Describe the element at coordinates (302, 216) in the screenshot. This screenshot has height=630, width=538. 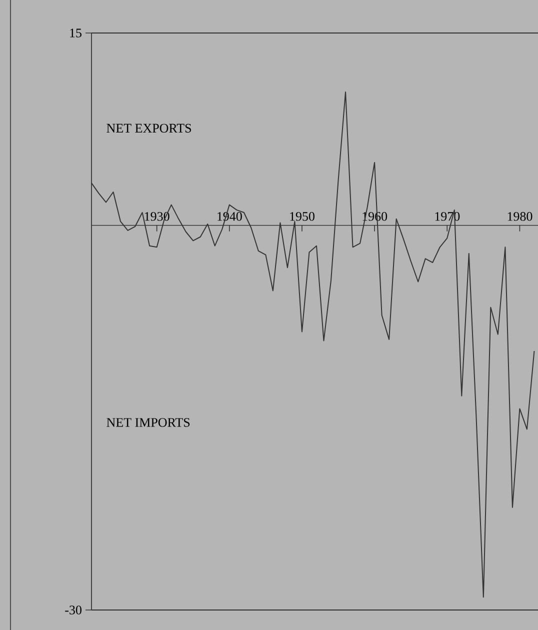
I see `x-tick-label: 1950` at that location.